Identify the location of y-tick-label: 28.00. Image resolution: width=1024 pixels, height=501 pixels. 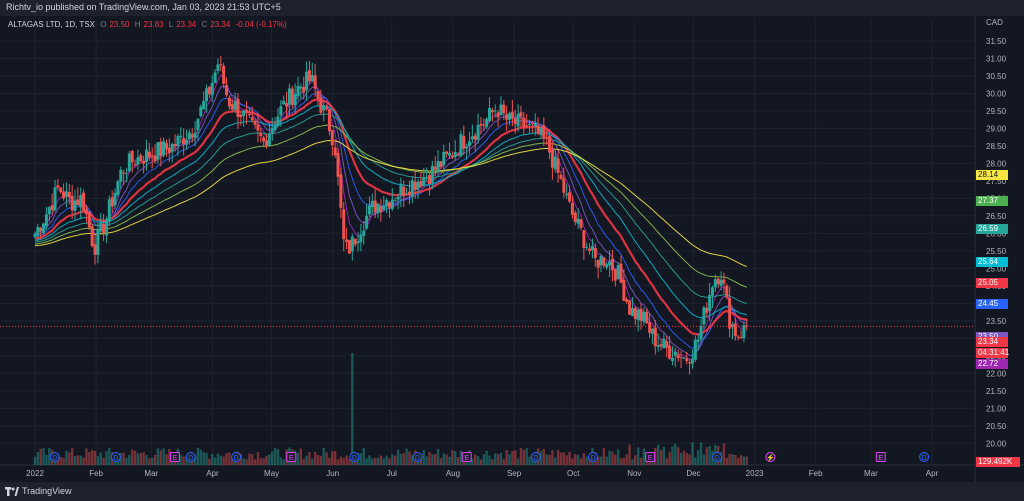
(996, 163).